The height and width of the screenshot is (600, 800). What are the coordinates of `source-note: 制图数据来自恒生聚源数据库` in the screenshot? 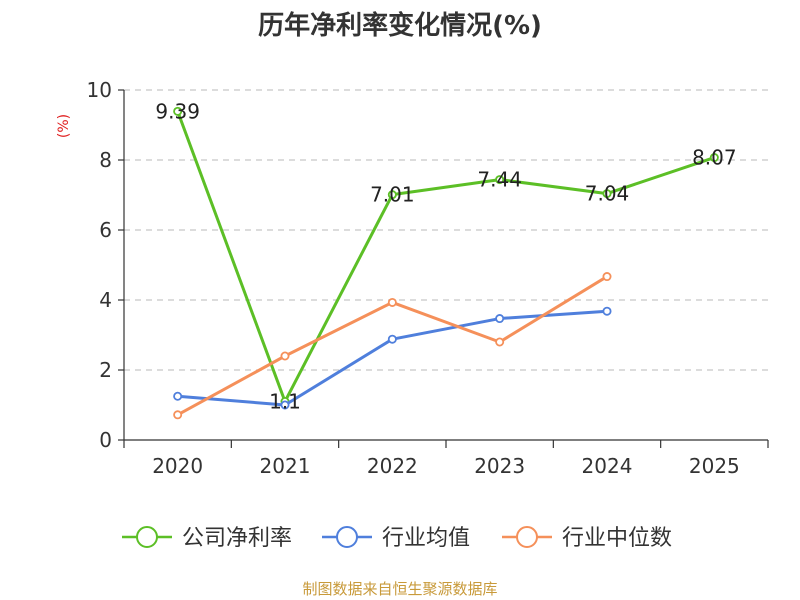 It's located at (399, 589).